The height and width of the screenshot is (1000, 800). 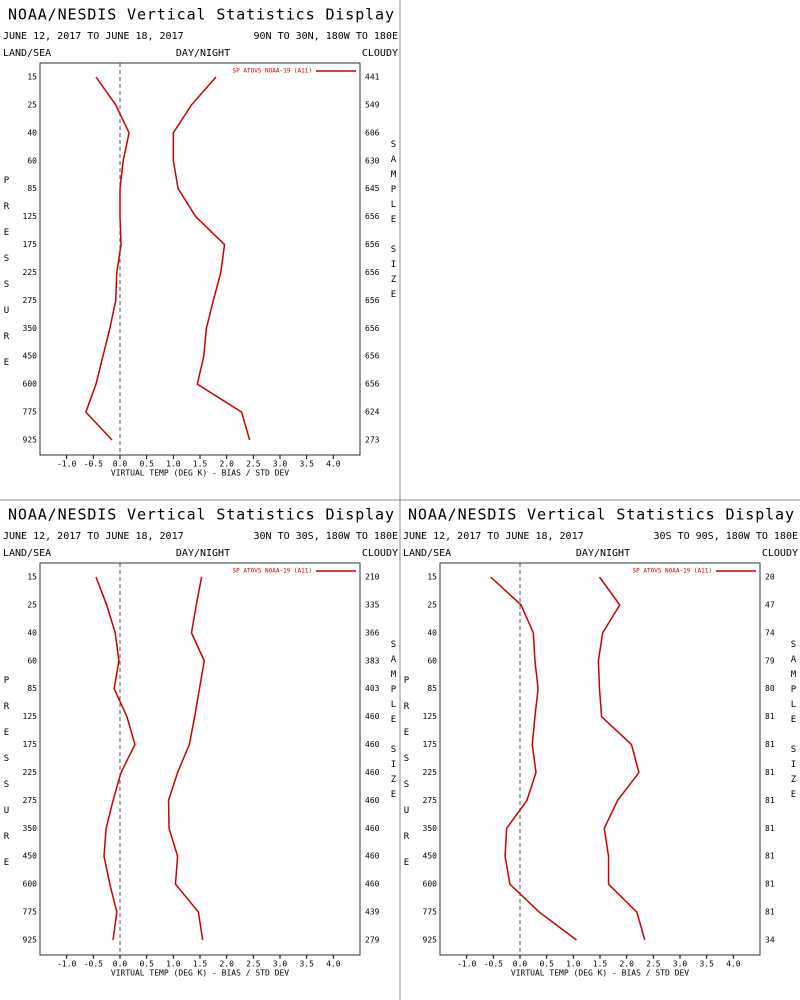 I want to click on sample-size-label: 20, so click(x=770, y=577).